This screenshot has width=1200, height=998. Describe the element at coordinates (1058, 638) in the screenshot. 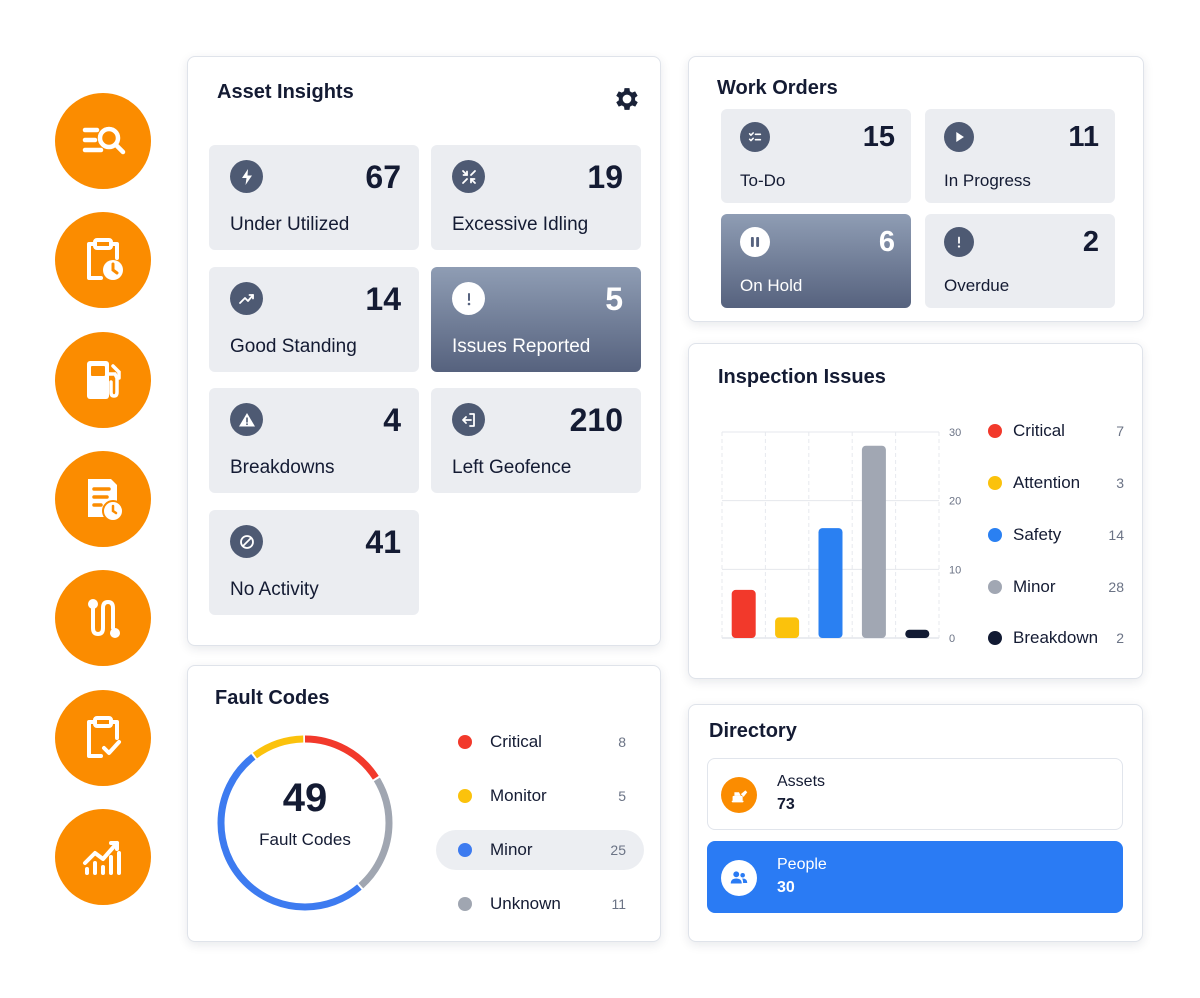

I see `legend-item-breakdown: Breakdown 2` at that location.